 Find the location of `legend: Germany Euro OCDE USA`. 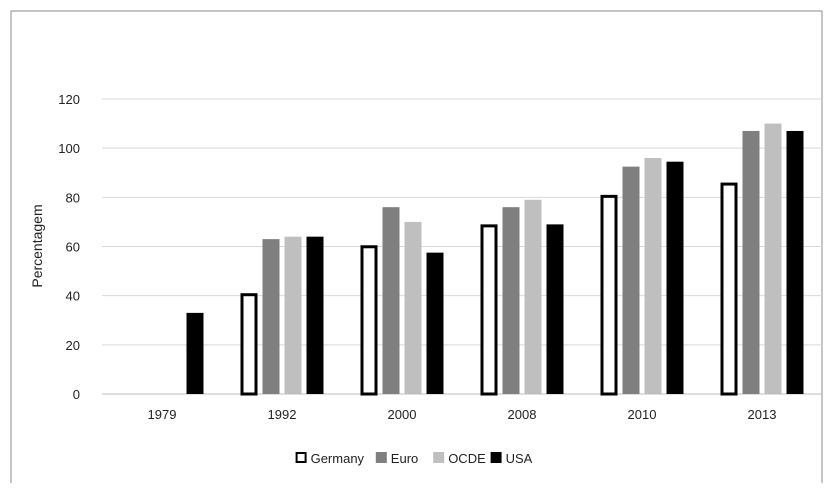

legend: Germany Euro OCDE USA is located at coordinates (414, 458).